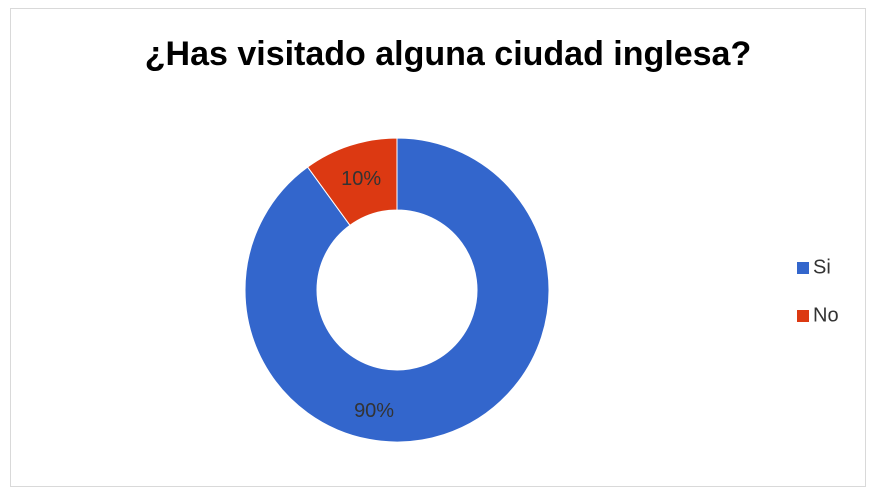  What do you see at coordinates (361, 179) in the screenshot?
I see `data-label: 10%` at bounding box center [361, 179].